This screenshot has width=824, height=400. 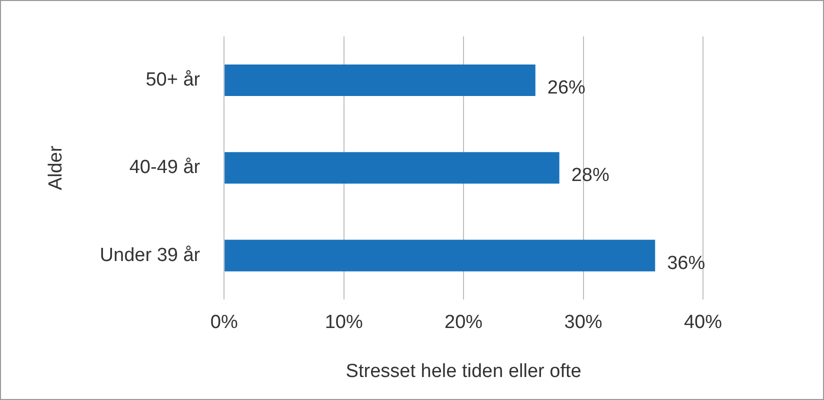 What do you see at coordinates (150, 255) in the screenshot?
I see `y-tick-label: Under 39 år` at bounding box center [150, 255].